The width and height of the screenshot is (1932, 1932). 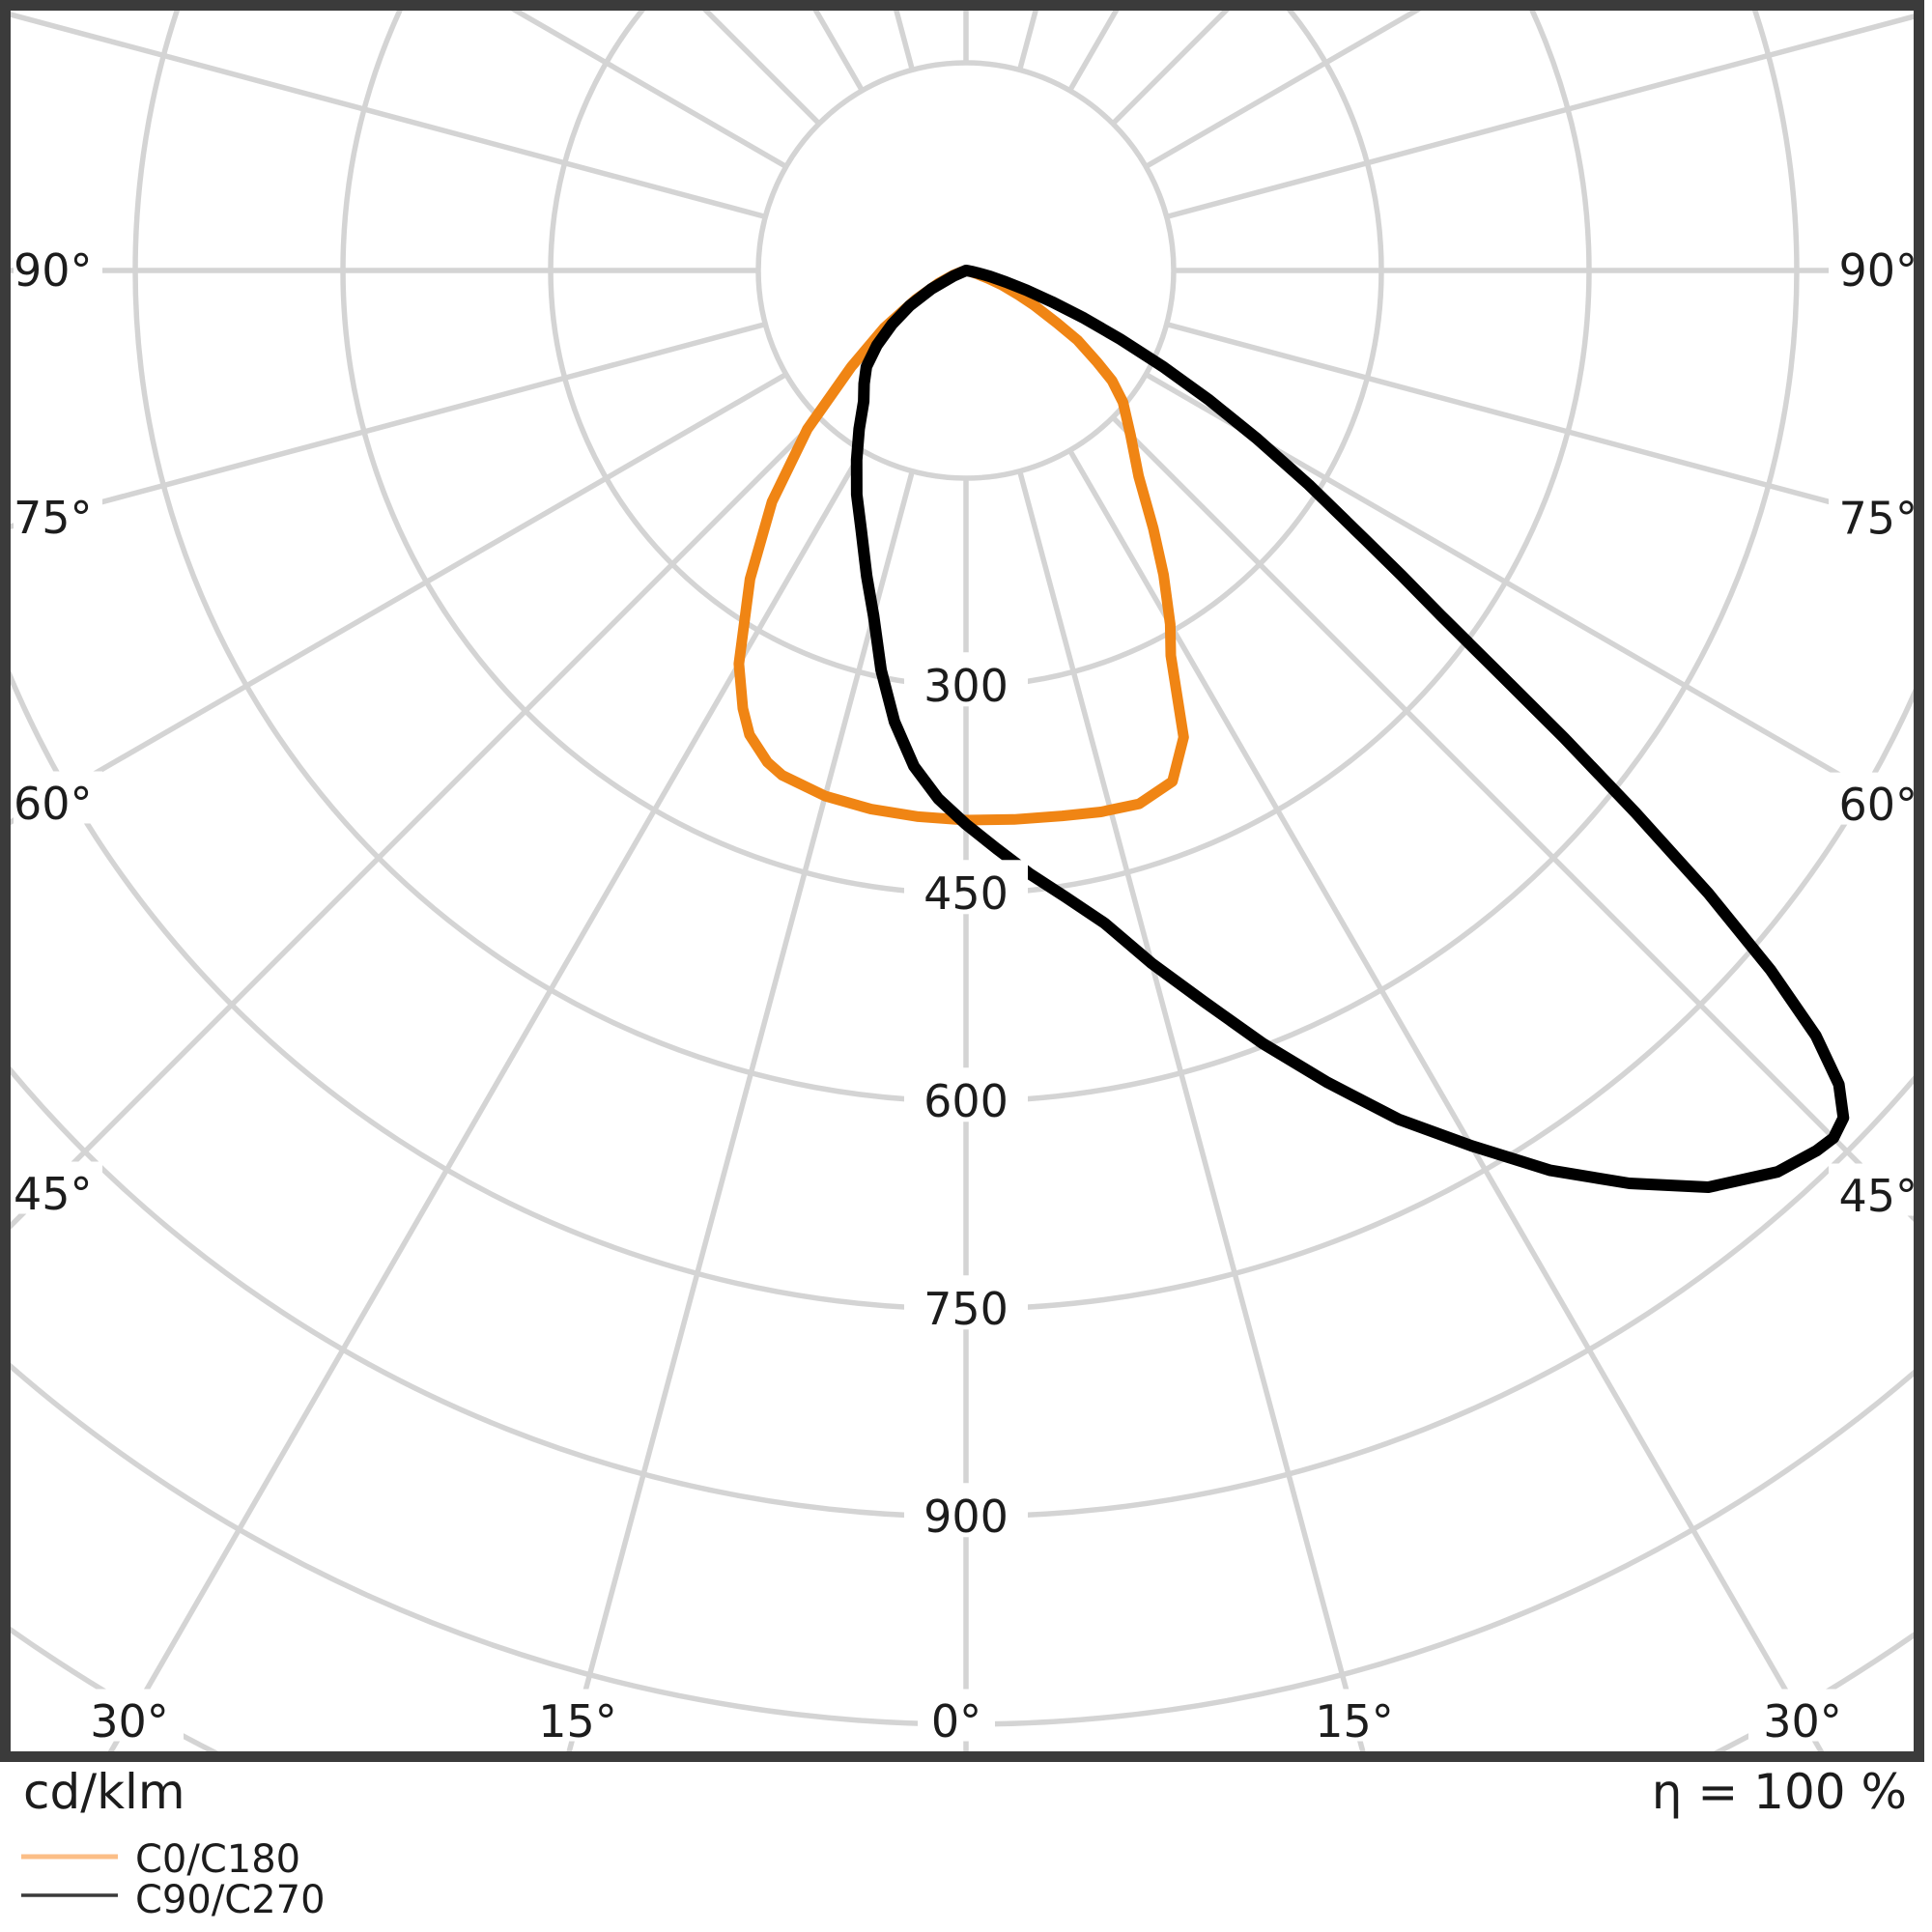 What do you see at coordinates (956, 1721) in the screenshot?
I see `angle-tick-bottom-0: 0°` at bounding box center [956, 1721].